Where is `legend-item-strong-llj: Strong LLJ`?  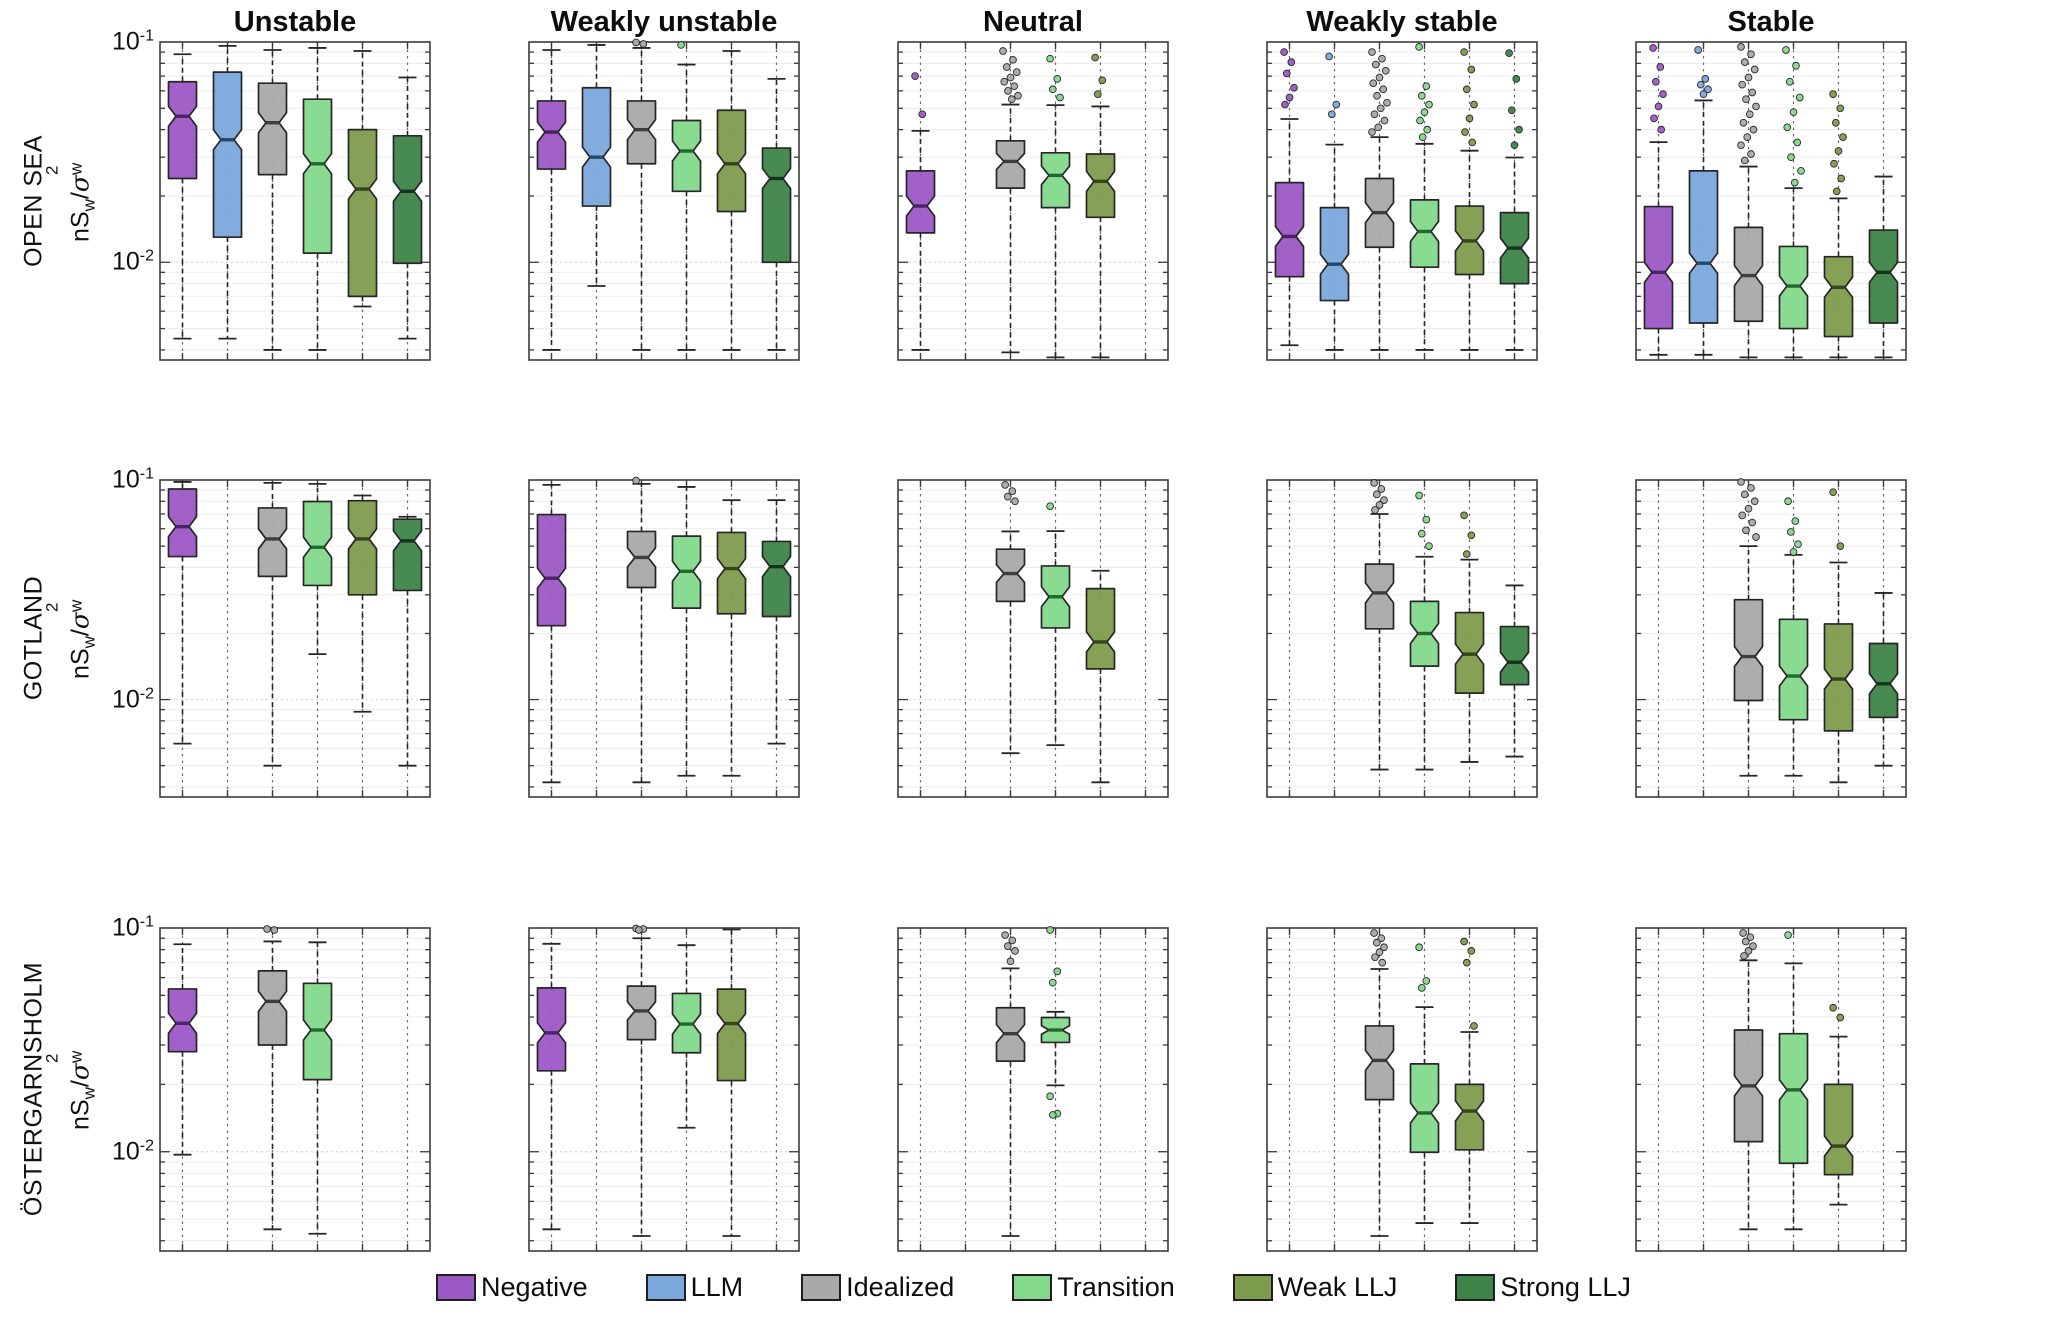 legend-item-strong-llj: Strong LLJ is located at coordinates (1543, 1287).